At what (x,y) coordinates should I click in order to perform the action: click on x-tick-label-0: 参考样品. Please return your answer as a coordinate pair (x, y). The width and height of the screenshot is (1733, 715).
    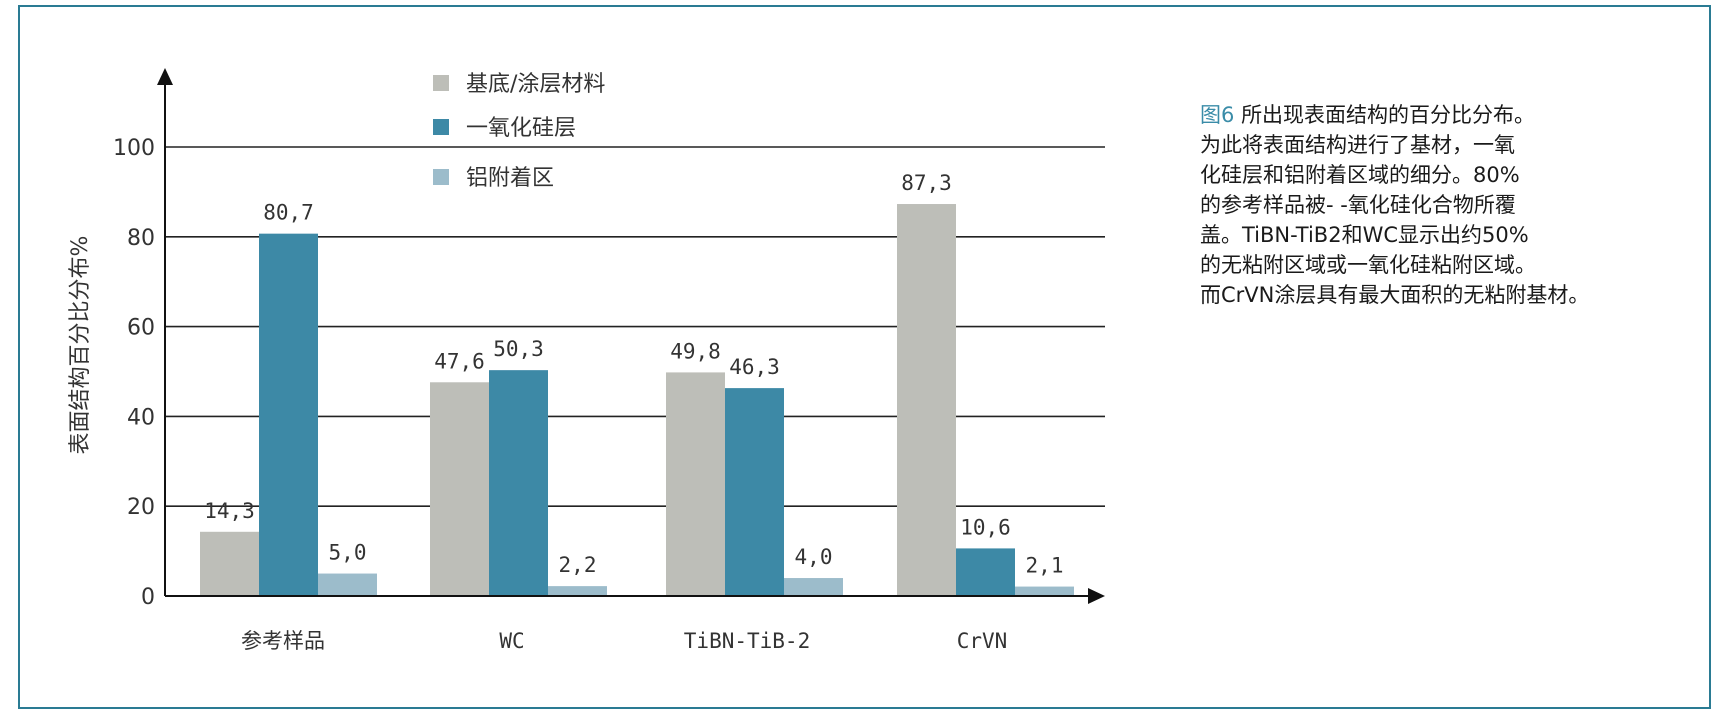
    Looking at the image, I should click on (283, 641).